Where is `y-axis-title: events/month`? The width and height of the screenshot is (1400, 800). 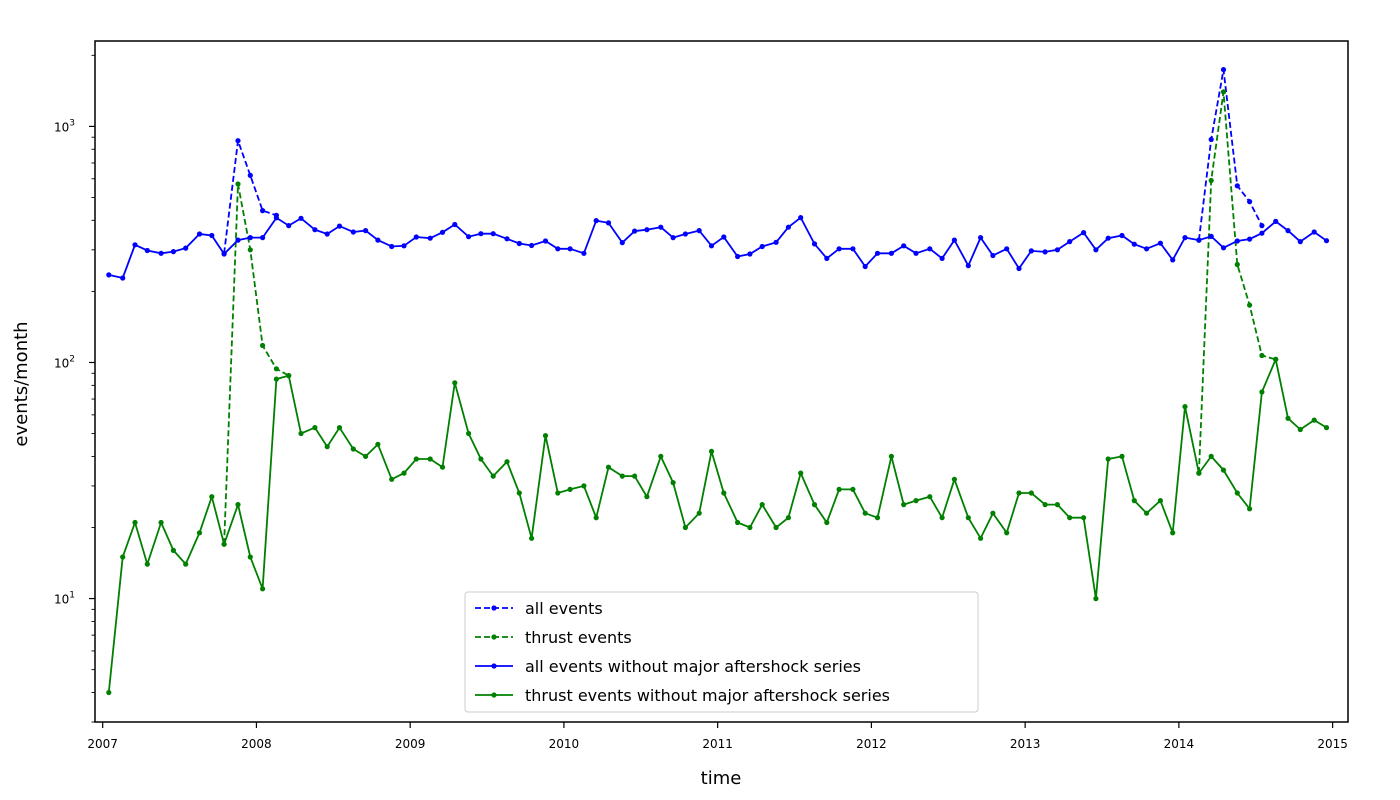 y-axis-title: events/month is located at coordinates (21, 383).